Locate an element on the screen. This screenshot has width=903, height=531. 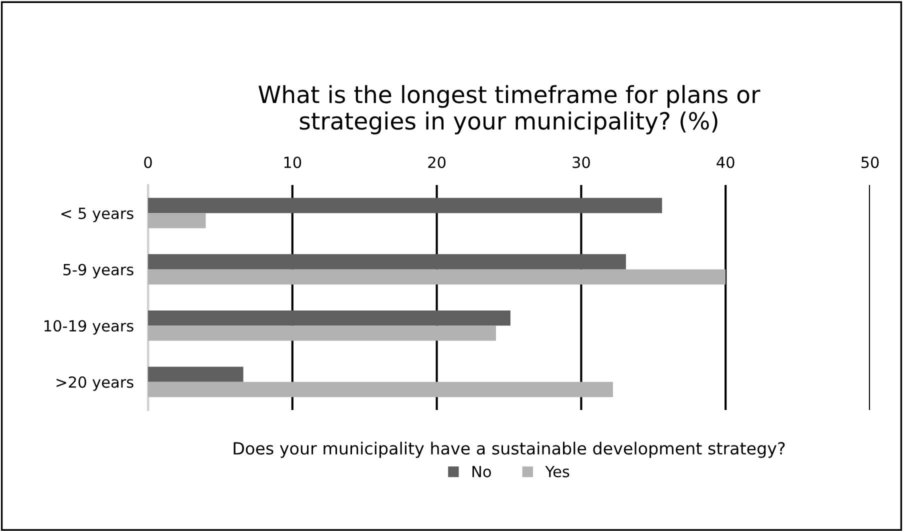
x-tick-label: 40 is located at coordinates (725, 162).